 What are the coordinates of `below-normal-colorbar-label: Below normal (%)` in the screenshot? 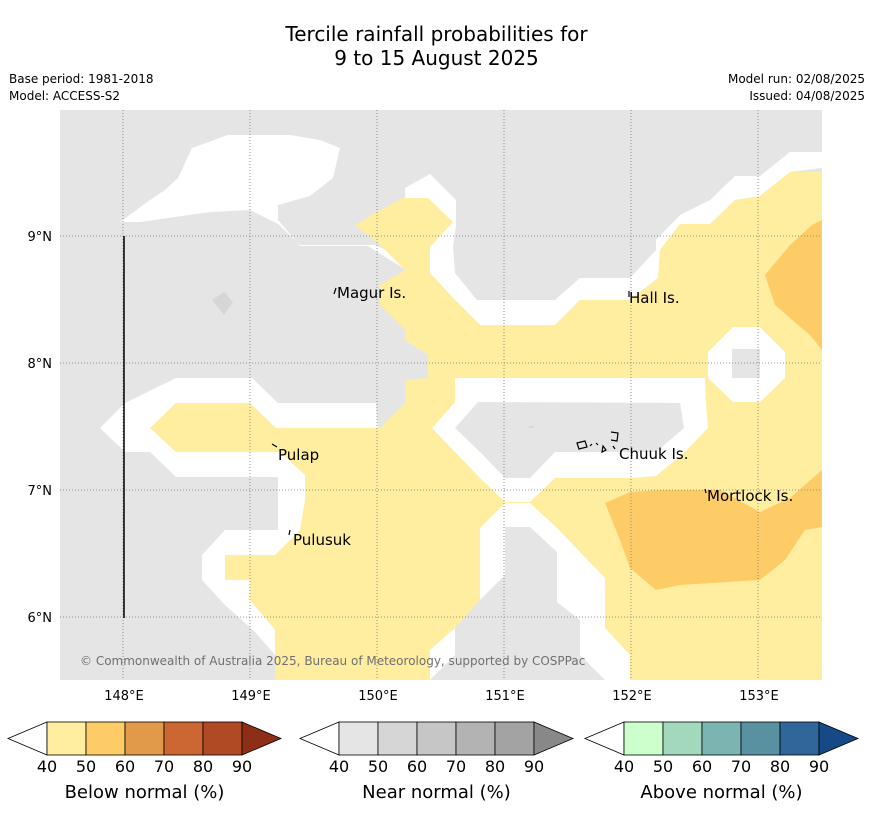 It's located at (145, 792).